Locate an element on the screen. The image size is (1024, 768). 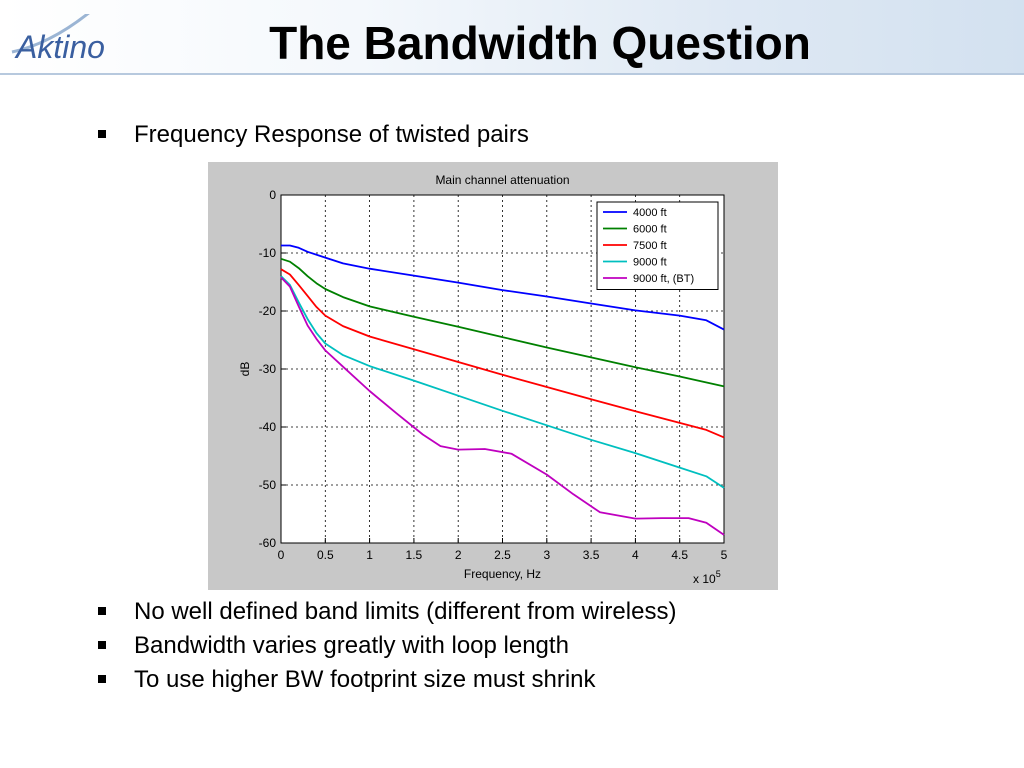
legend-label: 9000 ft, (BT) is located at coordinates (663, 279).